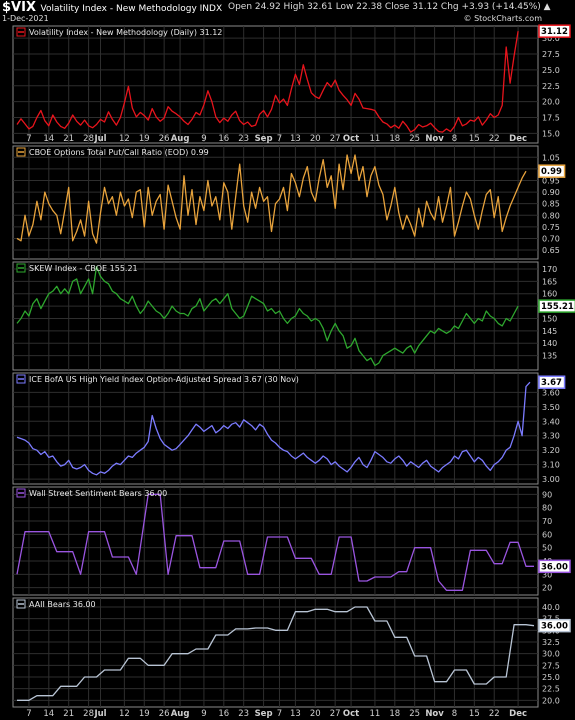 The width and height of the screenshot is (575, 720). Describe the element at coordinates (549, 269) in the screenshot. I see `y-tick-label: 170` at that location.